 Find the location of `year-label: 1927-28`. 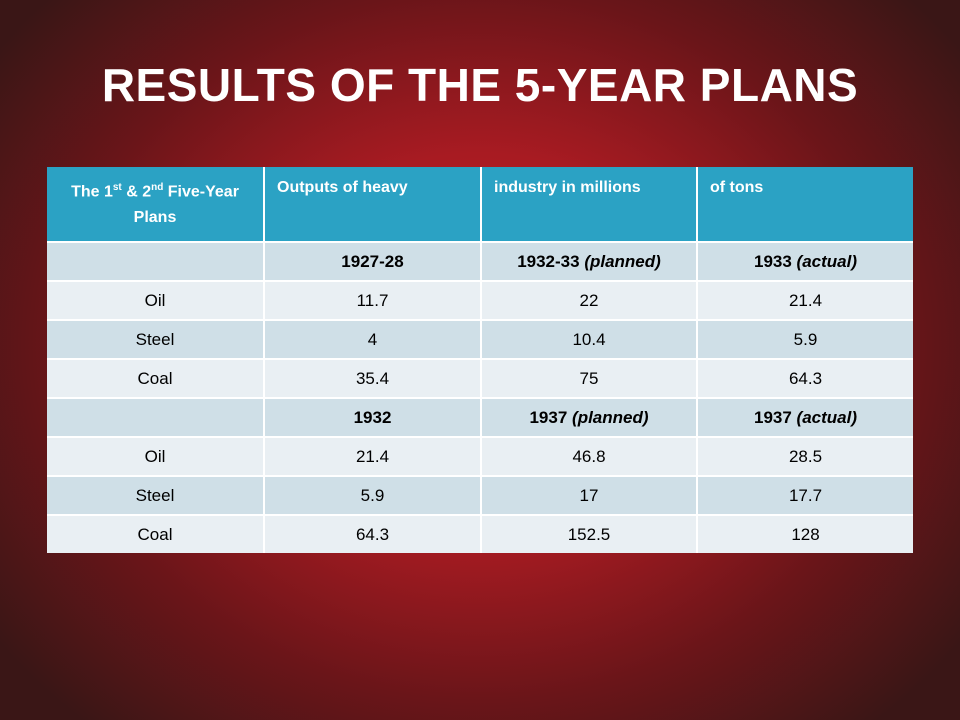

year-label: 1927-28 is located at coordinates (372, 261).